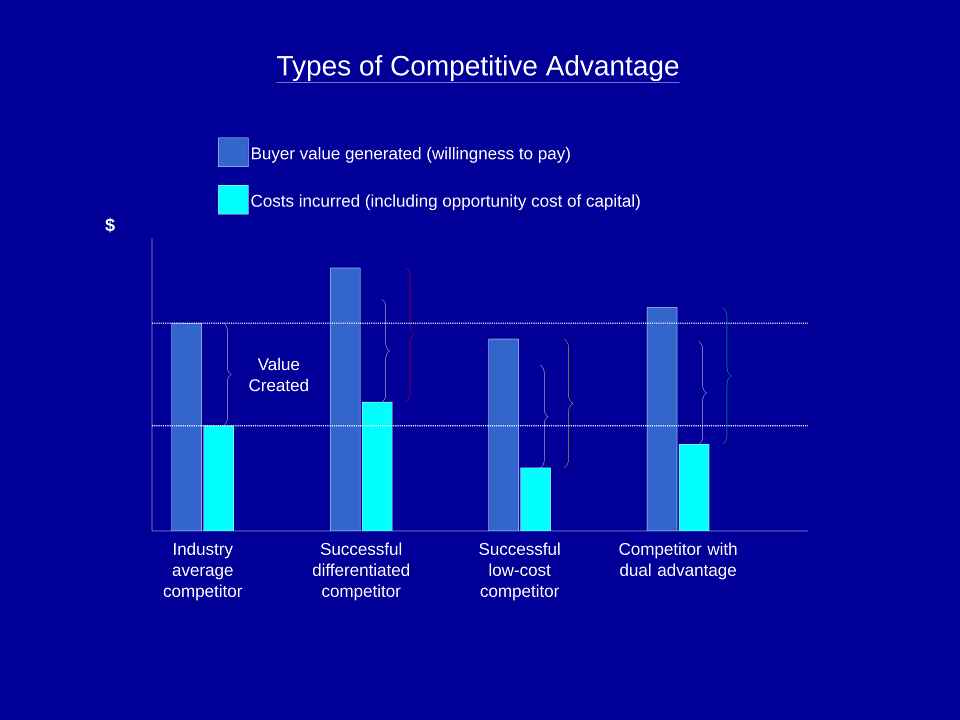  What do you see at coordinates (519, 571) in the screenshot?
I see `x-tick-label: Successful low-cost competitor` at bounding box center [519, 571].